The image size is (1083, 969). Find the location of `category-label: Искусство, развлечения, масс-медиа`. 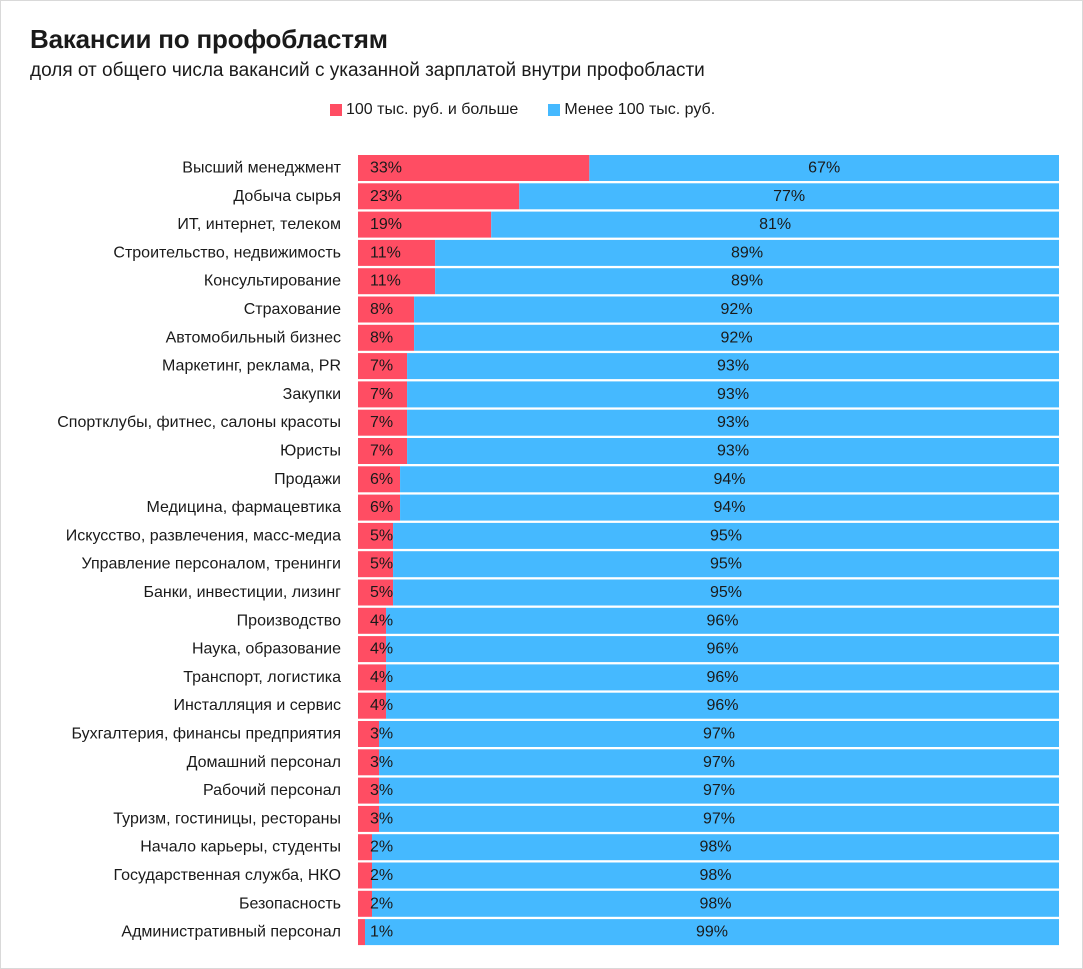

category-label: Искусство, развлечения, масс-медиа is located at coordinates (203, 535).